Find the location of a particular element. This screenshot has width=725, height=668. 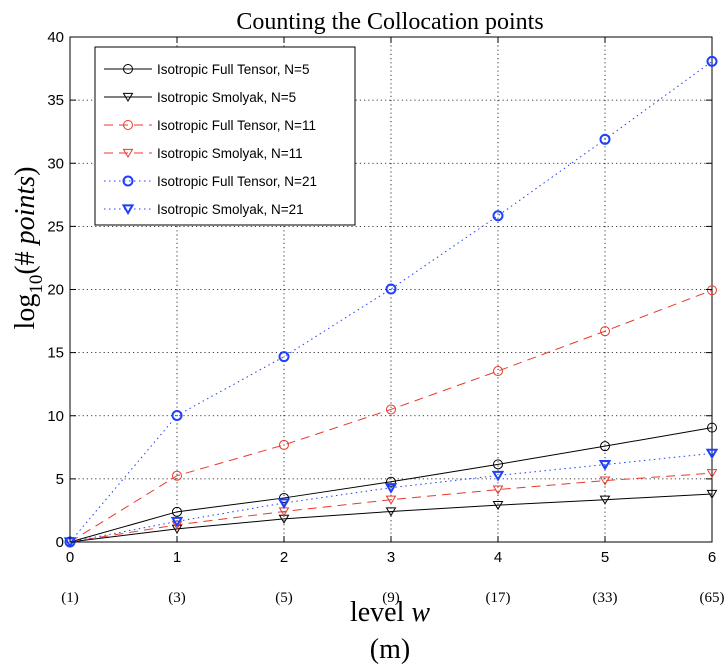

y-tick-label: 20 is located at coordinates (55, 290).